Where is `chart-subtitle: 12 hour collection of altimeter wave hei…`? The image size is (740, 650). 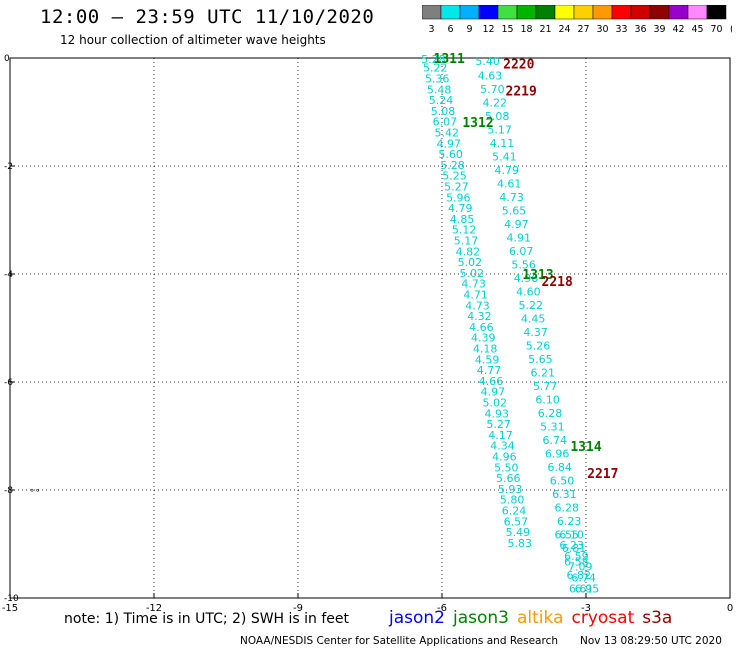 chart-subtitle: 12 hour collection of altimeter wave hei… is located at coordinates (193, 40).